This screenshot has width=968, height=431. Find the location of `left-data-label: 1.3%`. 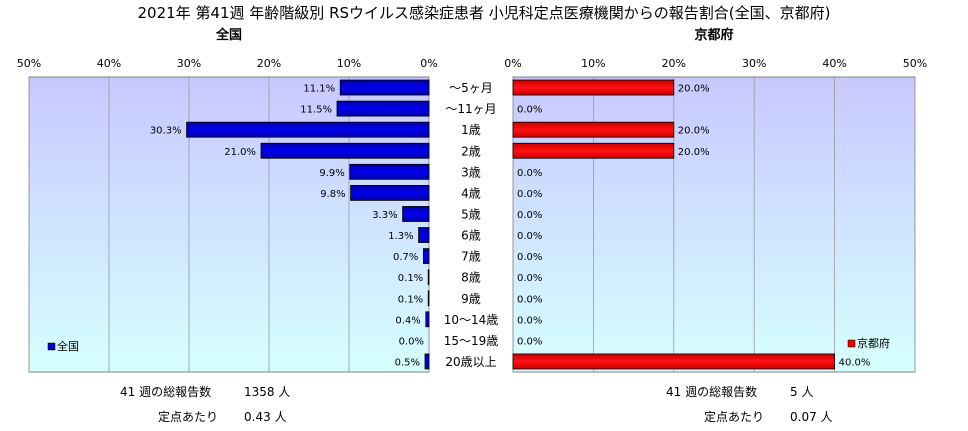

left-data-label: 1.3% is located at coordinates (400, 236).